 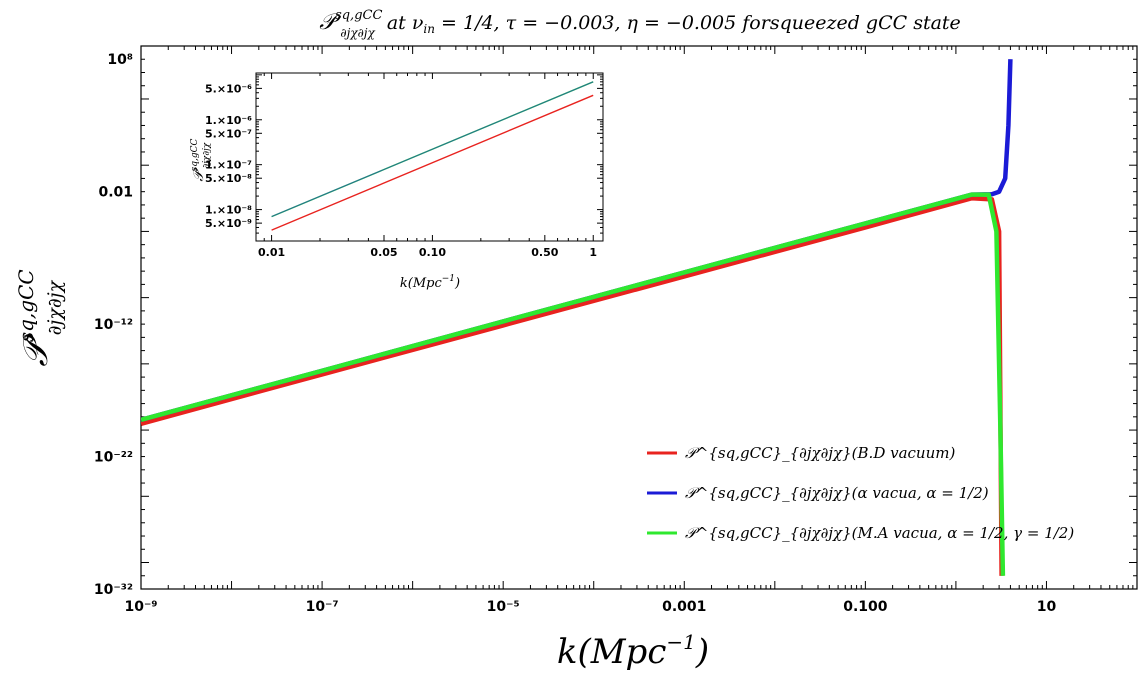 What do you see at coordinates (357, 33) in the screenshot?
I see `title-subscript: ∂jχ∂jχ` at bounding box center [357, 33].